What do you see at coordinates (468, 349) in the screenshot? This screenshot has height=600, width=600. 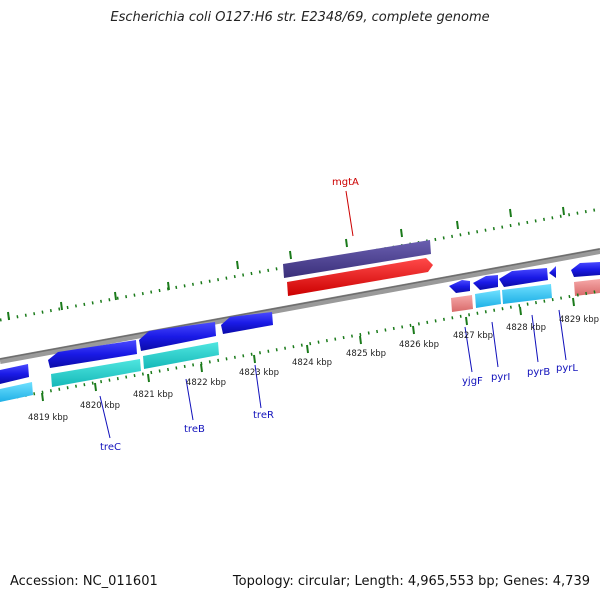 I see `yjgF-leader` at bounding box center [468, 349].